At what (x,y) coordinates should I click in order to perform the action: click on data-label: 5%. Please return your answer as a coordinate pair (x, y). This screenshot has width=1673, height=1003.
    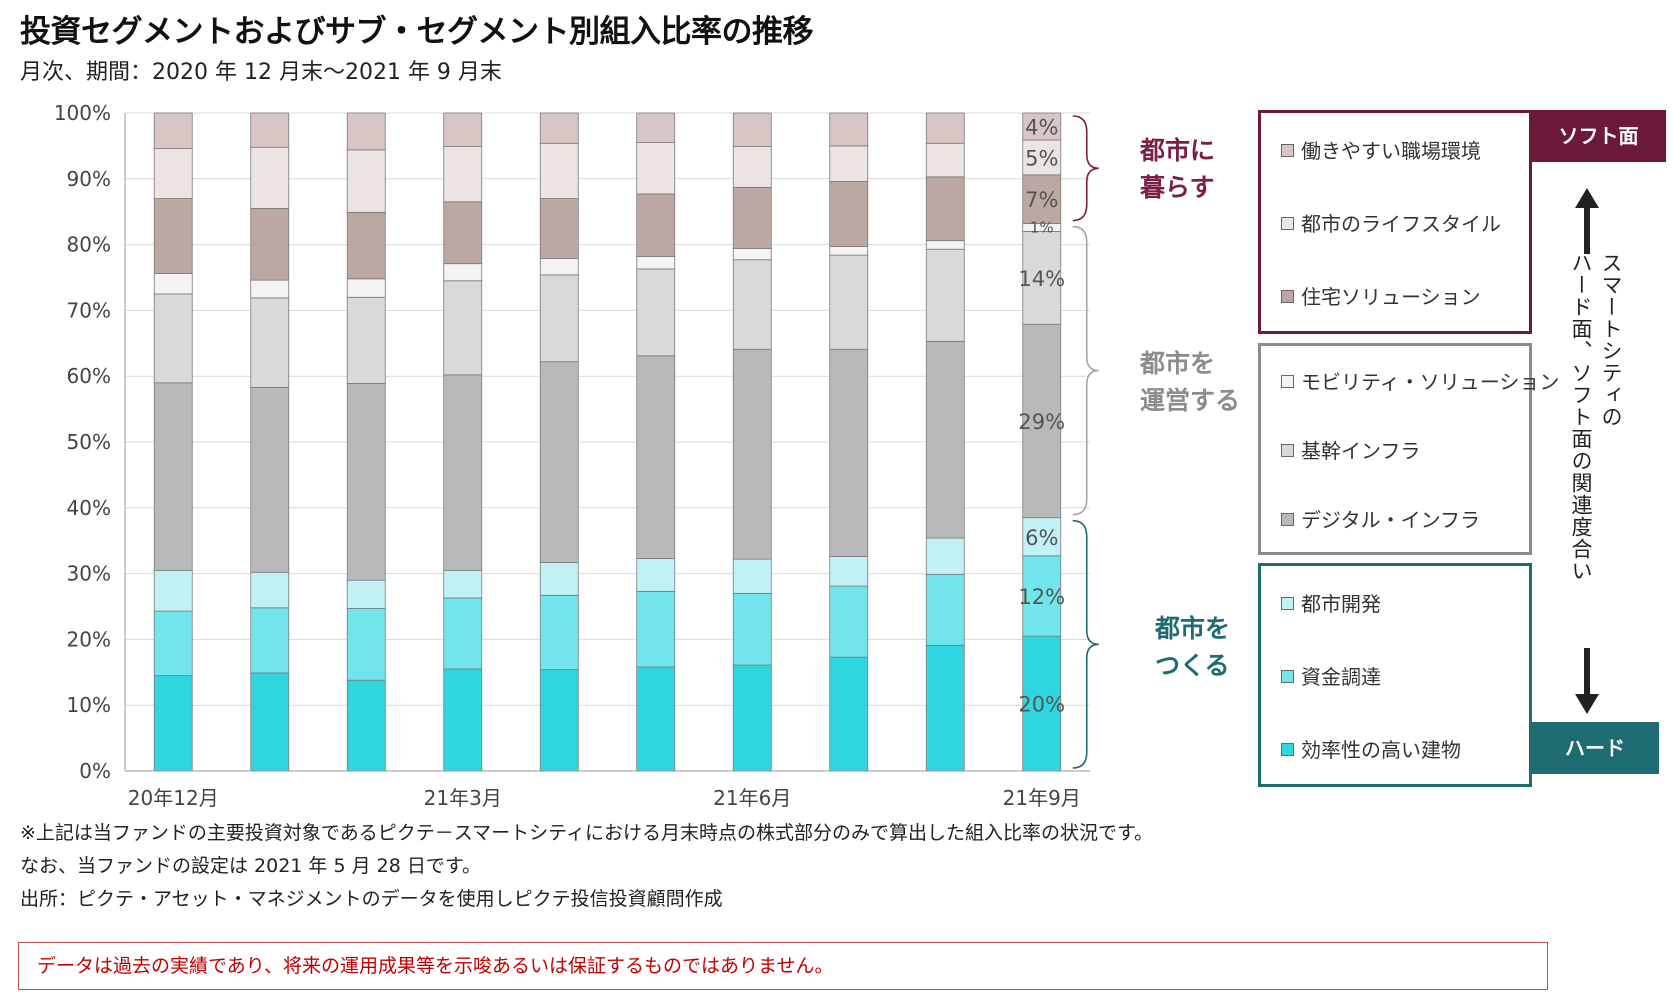
    Looking at the image, I should click on (1041, 158).